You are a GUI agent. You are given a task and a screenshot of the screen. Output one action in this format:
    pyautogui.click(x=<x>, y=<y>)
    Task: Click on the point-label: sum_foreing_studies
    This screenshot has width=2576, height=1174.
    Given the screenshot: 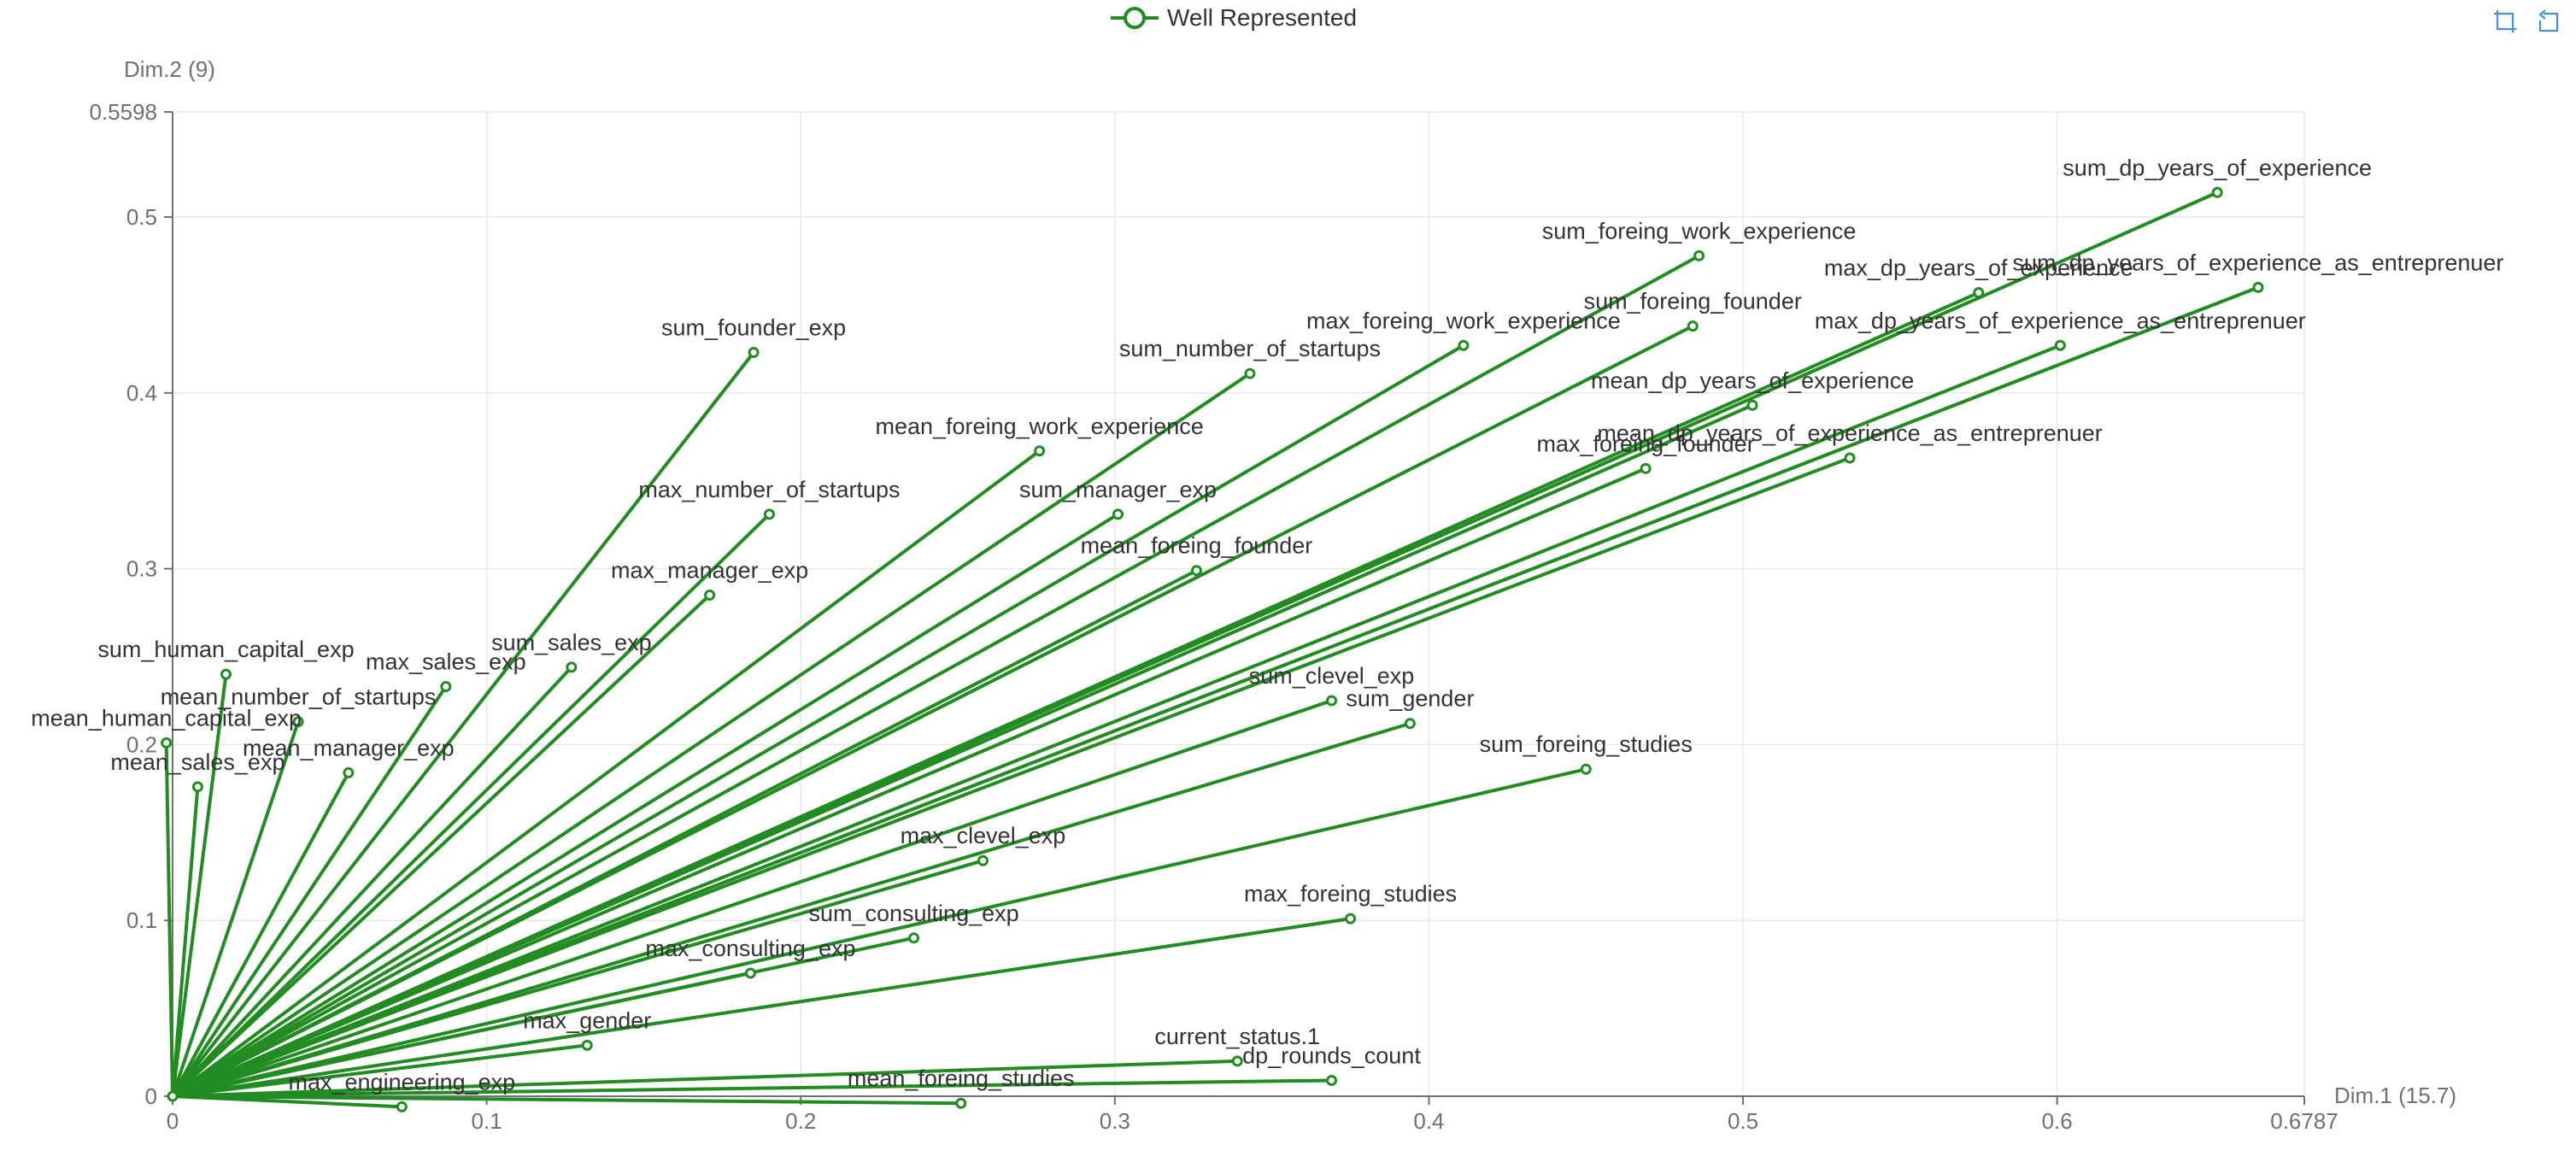 What is the action you would take?
    pyautogui.click(x=1586, y=744)
    